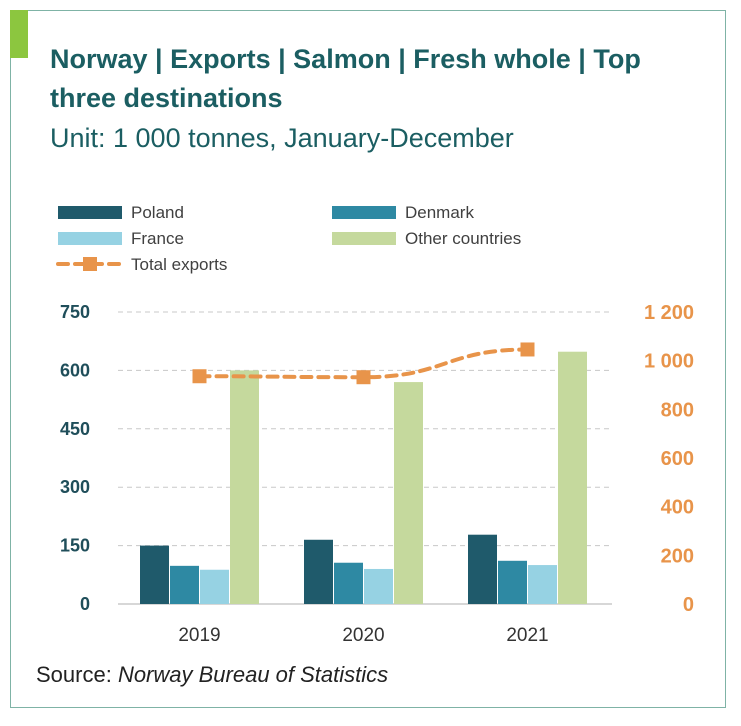  What do you see at coordinates (75, 546) in the screenshot?
I see `y-left-tick-label: 150` at bounding box center [75, 546].